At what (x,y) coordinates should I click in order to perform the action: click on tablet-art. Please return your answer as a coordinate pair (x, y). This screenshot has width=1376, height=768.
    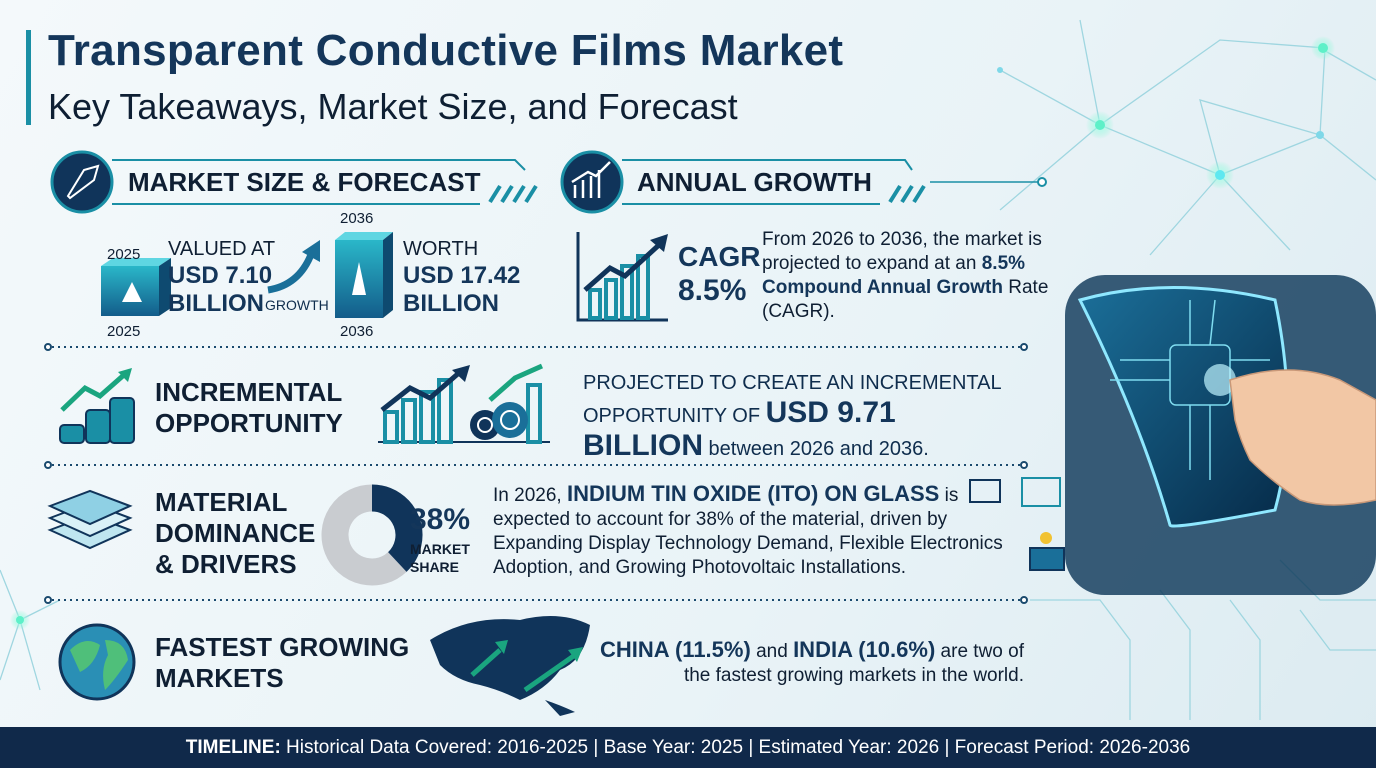
    Looking at the image, I should click on (1220, 435).